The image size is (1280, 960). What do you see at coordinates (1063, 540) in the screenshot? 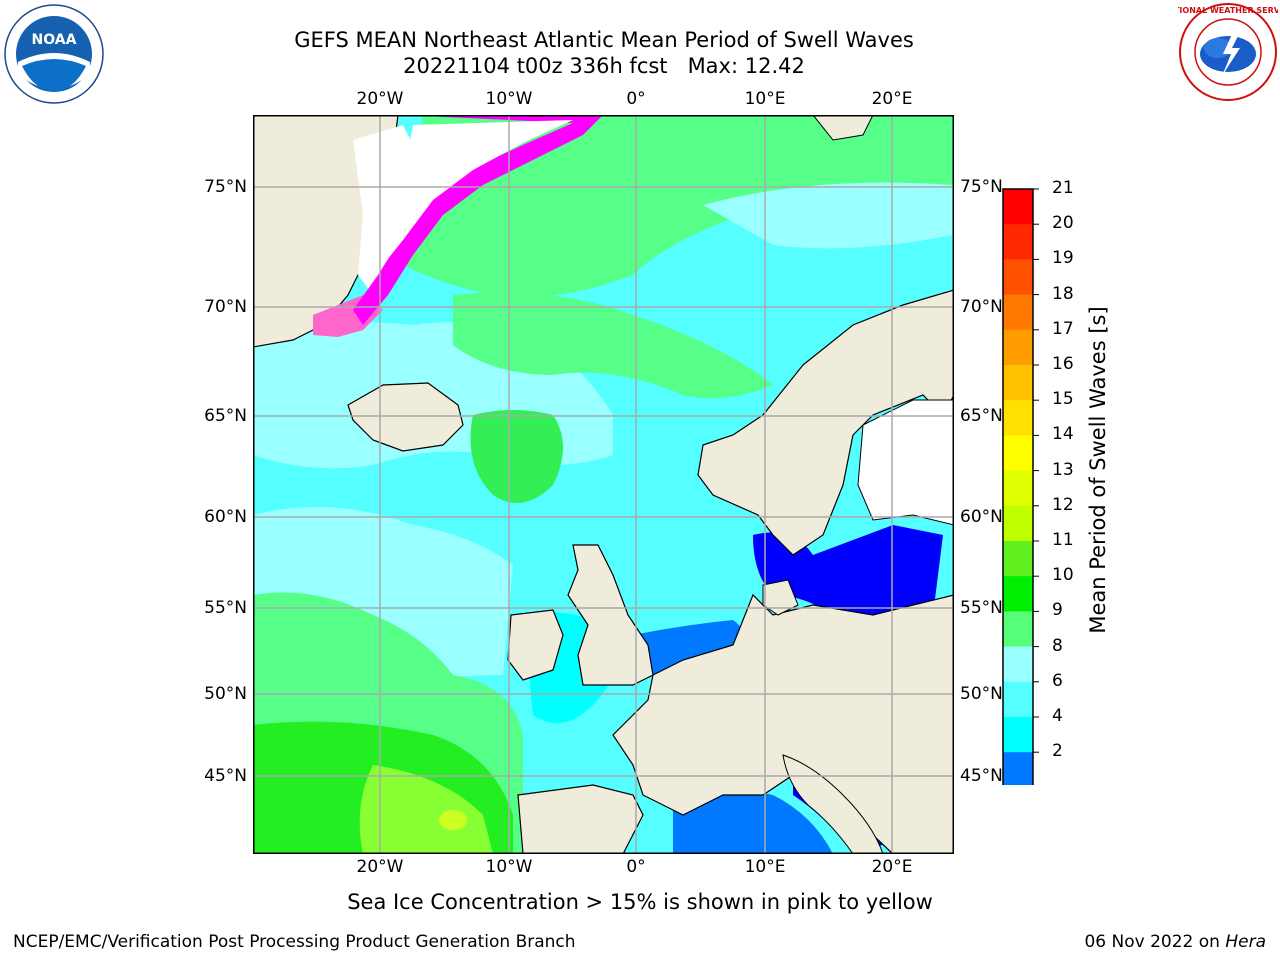
I see `colorbar-tick-label: 11` at bounding box center [1063, 540].